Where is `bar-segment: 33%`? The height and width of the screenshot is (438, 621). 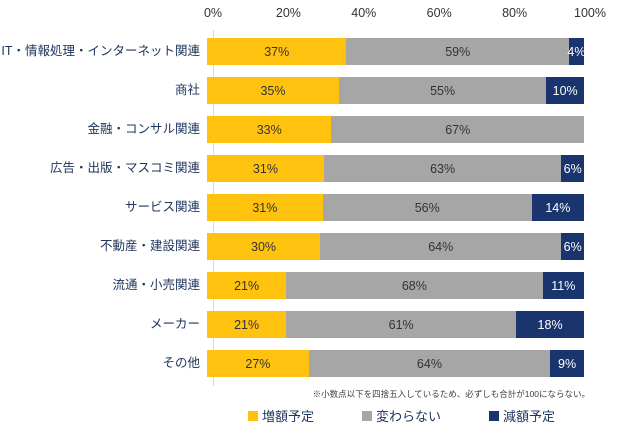 bar-segment: 33% is located at coordinates (269, 129).